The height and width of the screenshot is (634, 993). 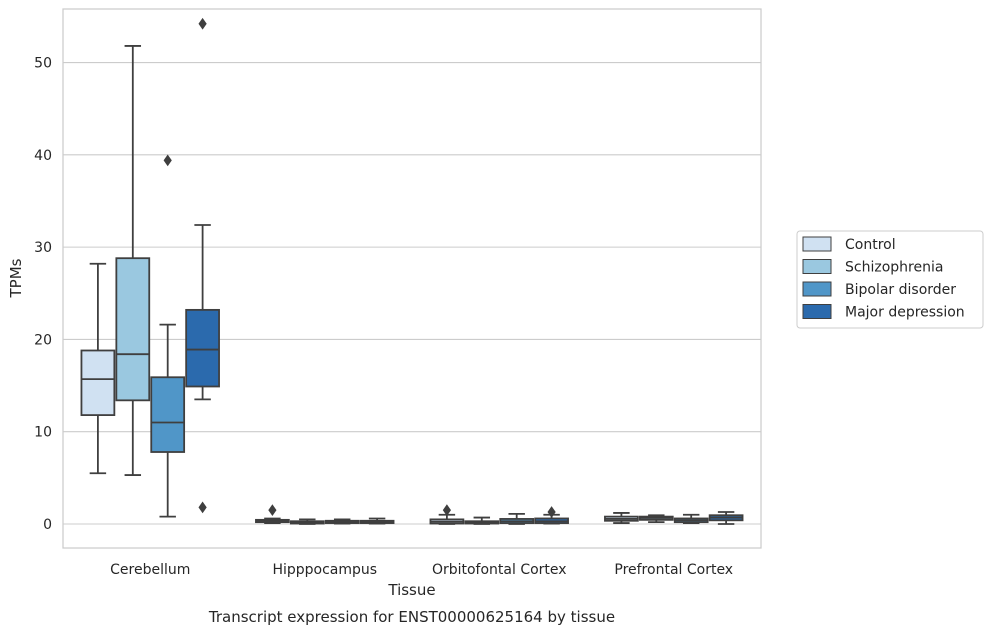 What do you see at coordinates (900, 290) in the screenshot?
I see `legend-label: Bipolar disorder` at bounding box center [900, 290].